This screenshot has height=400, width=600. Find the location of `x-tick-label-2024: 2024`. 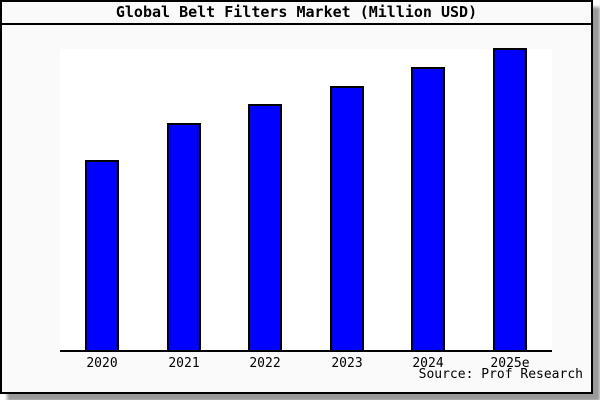

x-tick-label-2024: 2024 is located at coordinates (428, 363).